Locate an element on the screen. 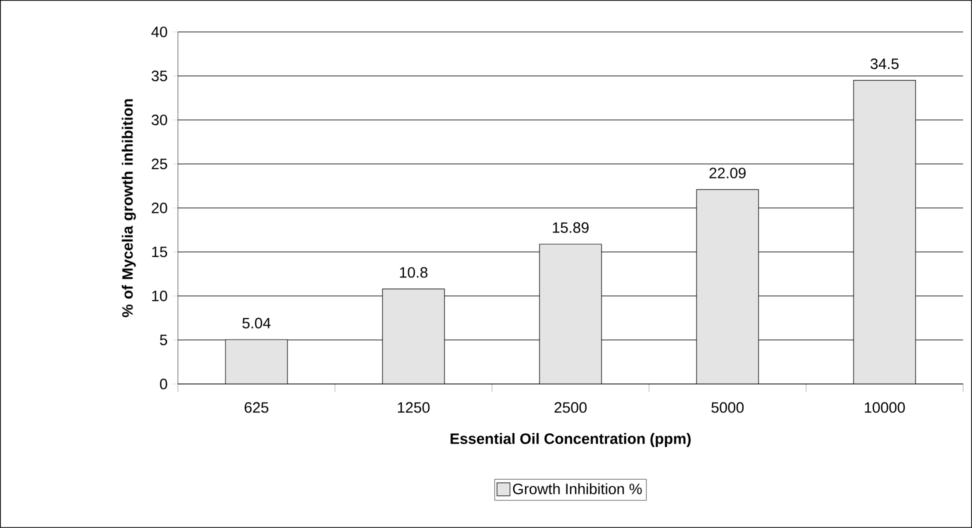  y-tick-label: 5 is located at coordinates (164, 340).